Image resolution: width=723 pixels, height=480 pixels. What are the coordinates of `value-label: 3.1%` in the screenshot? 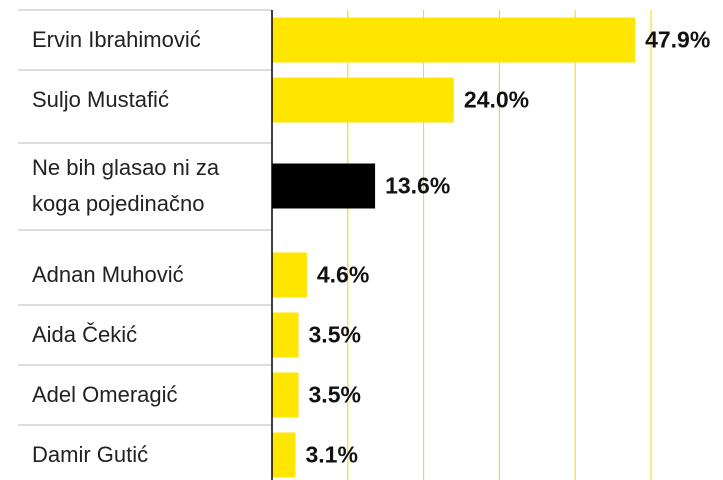 It's located at (331, 454).